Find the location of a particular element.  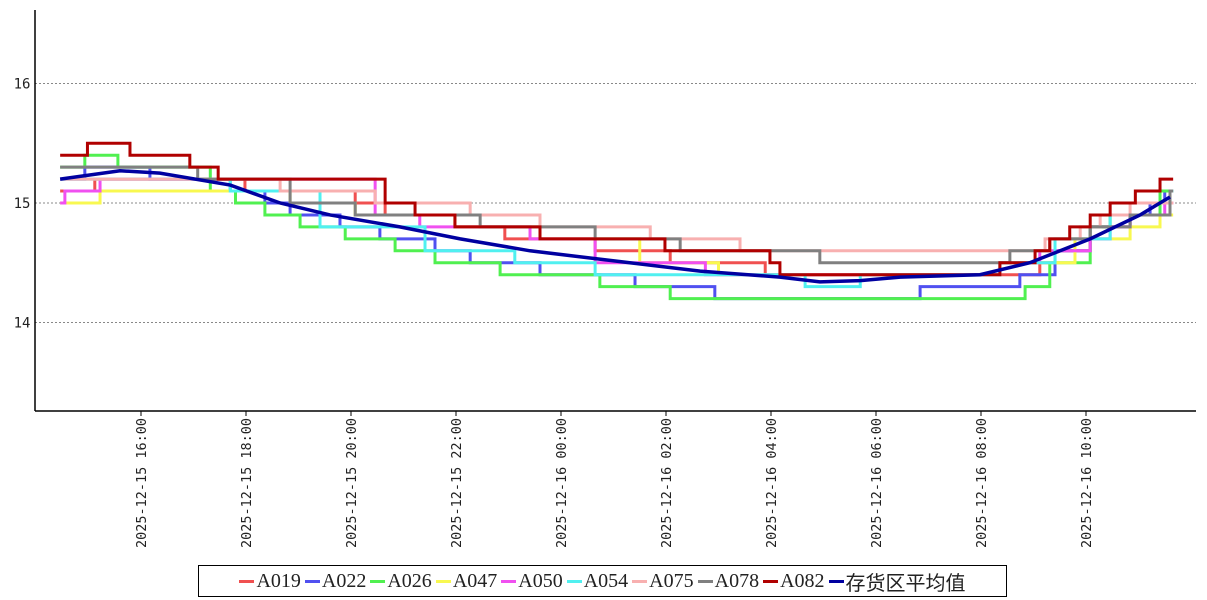

legend-item: A082 is located at coordinates (794, 581).